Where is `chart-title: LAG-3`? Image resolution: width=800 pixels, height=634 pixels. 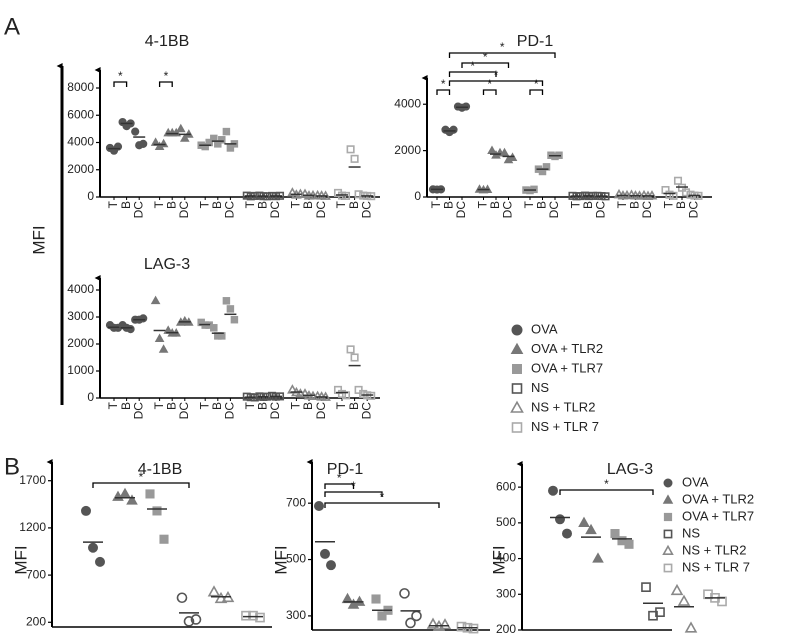 chart-title: LAG-3 is located at coordinates (630, 469).